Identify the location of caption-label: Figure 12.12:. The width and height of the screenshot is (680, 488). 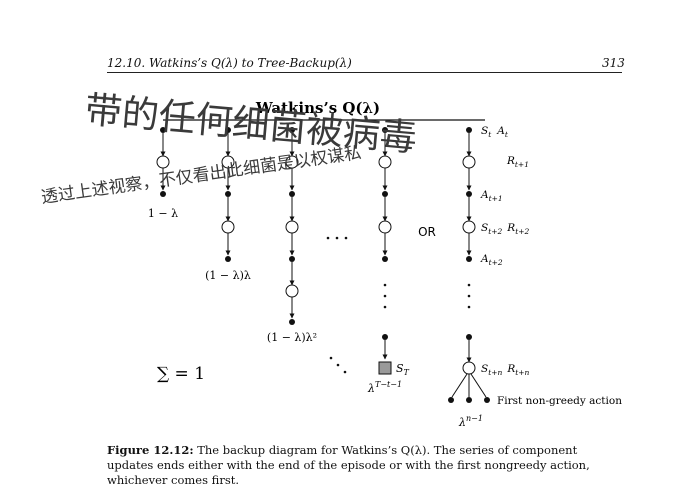
(150, 450).